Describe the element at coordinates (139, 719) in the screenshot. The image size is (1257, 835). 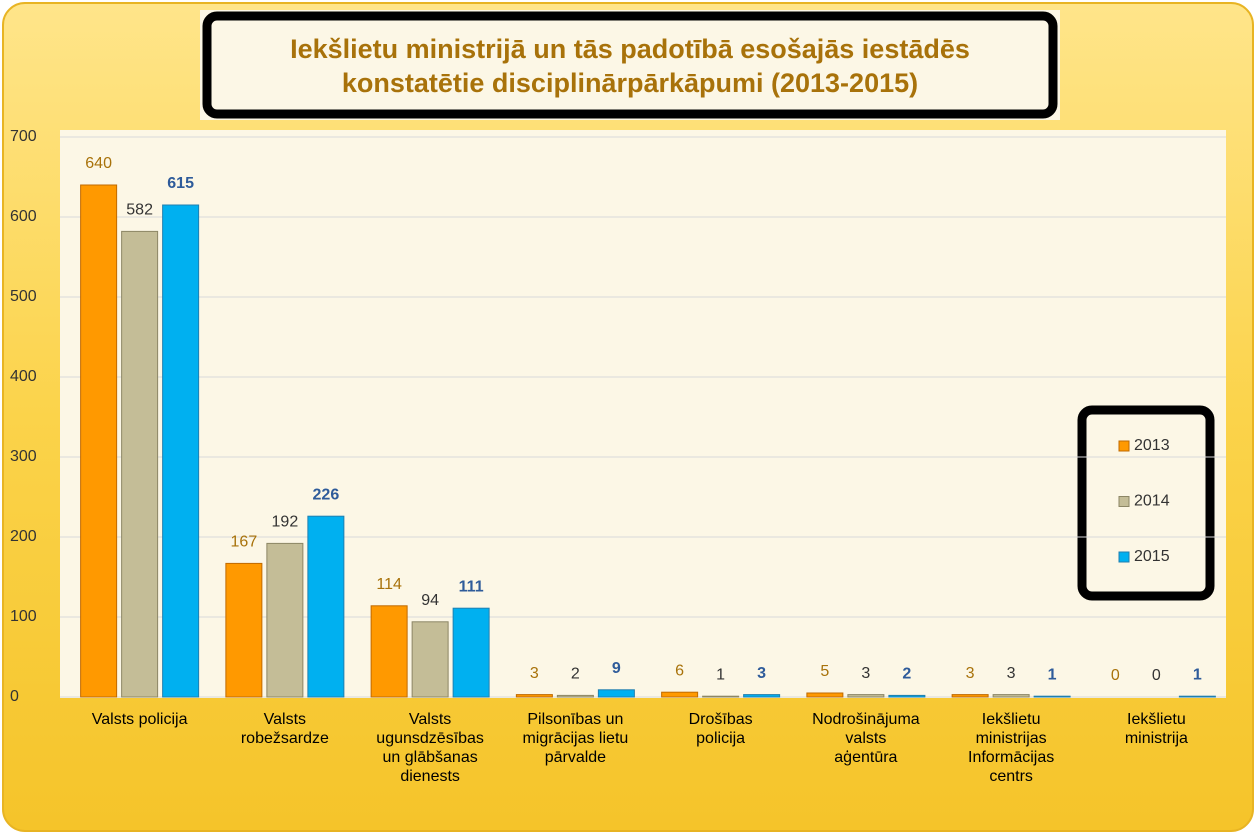
I see `x-tick-label: Valsts policija` at that location.